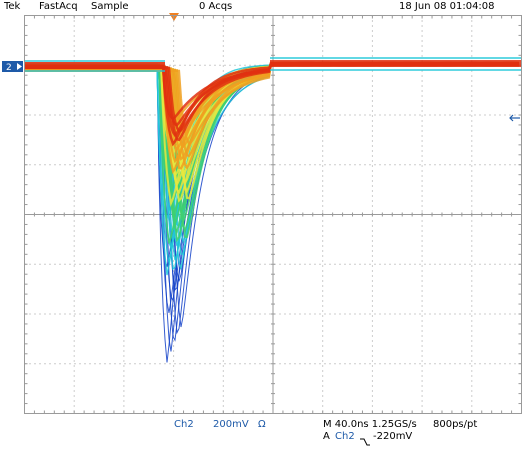 The image size is (525, 452). I want to click on datetime-label: 18 Jun 08 01:04:08, so click(447, 6).